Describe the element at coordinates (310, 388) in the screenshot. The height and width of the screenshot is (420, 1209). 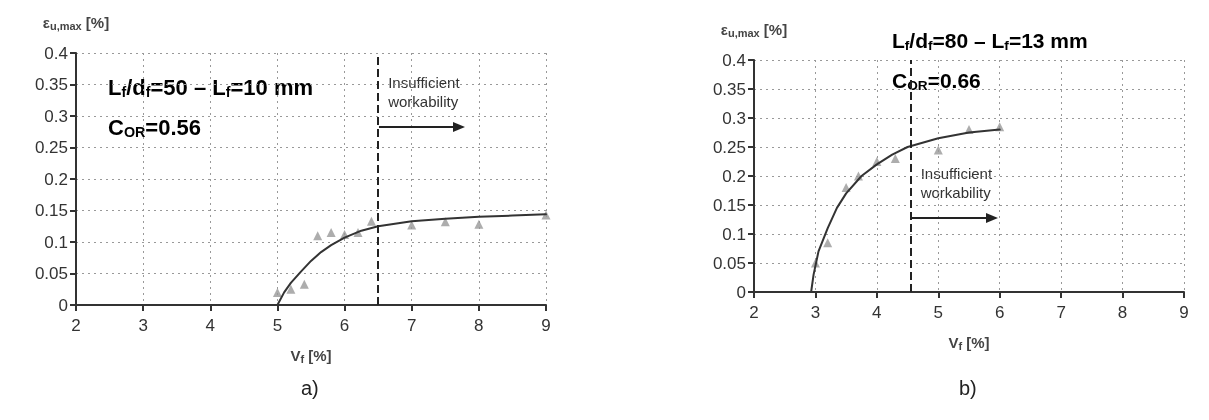
I see `text: a)` at that location.